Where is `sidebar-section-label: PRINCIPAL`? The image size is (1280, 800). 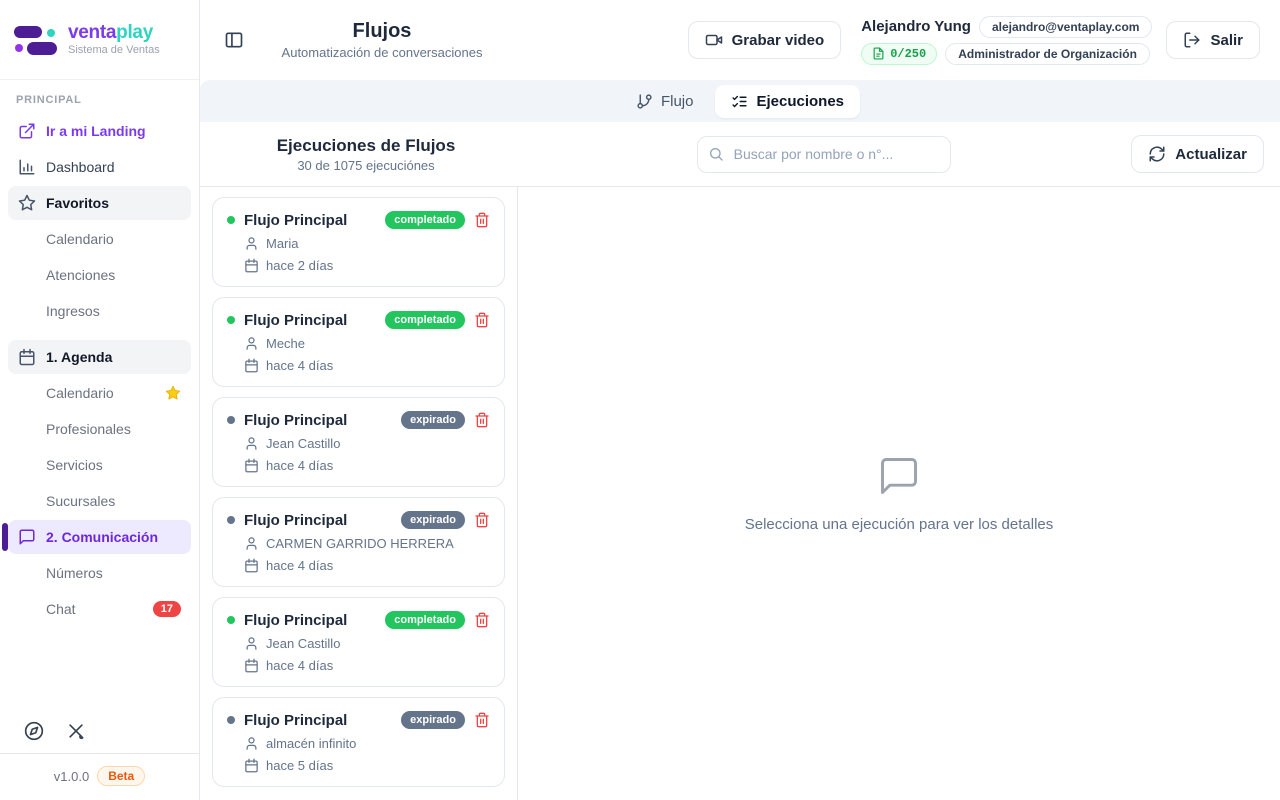
sidebar-section-label: PRINCIPAL is located at coordinates (49, 100).